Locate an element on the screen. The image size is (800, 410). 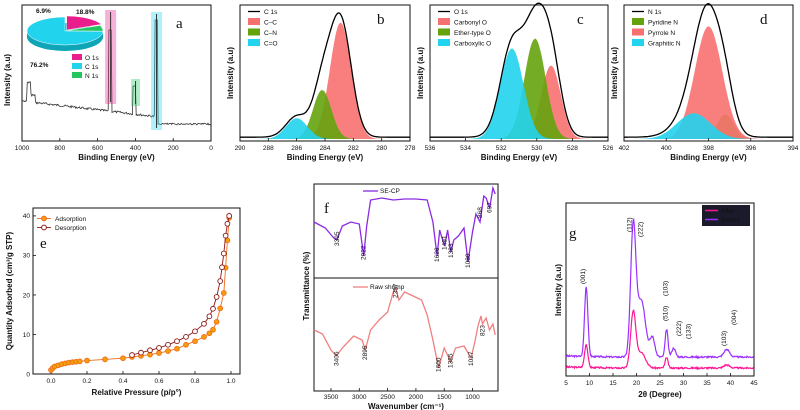
peak-annotation: 2357 is located at coordinates (396, 290).